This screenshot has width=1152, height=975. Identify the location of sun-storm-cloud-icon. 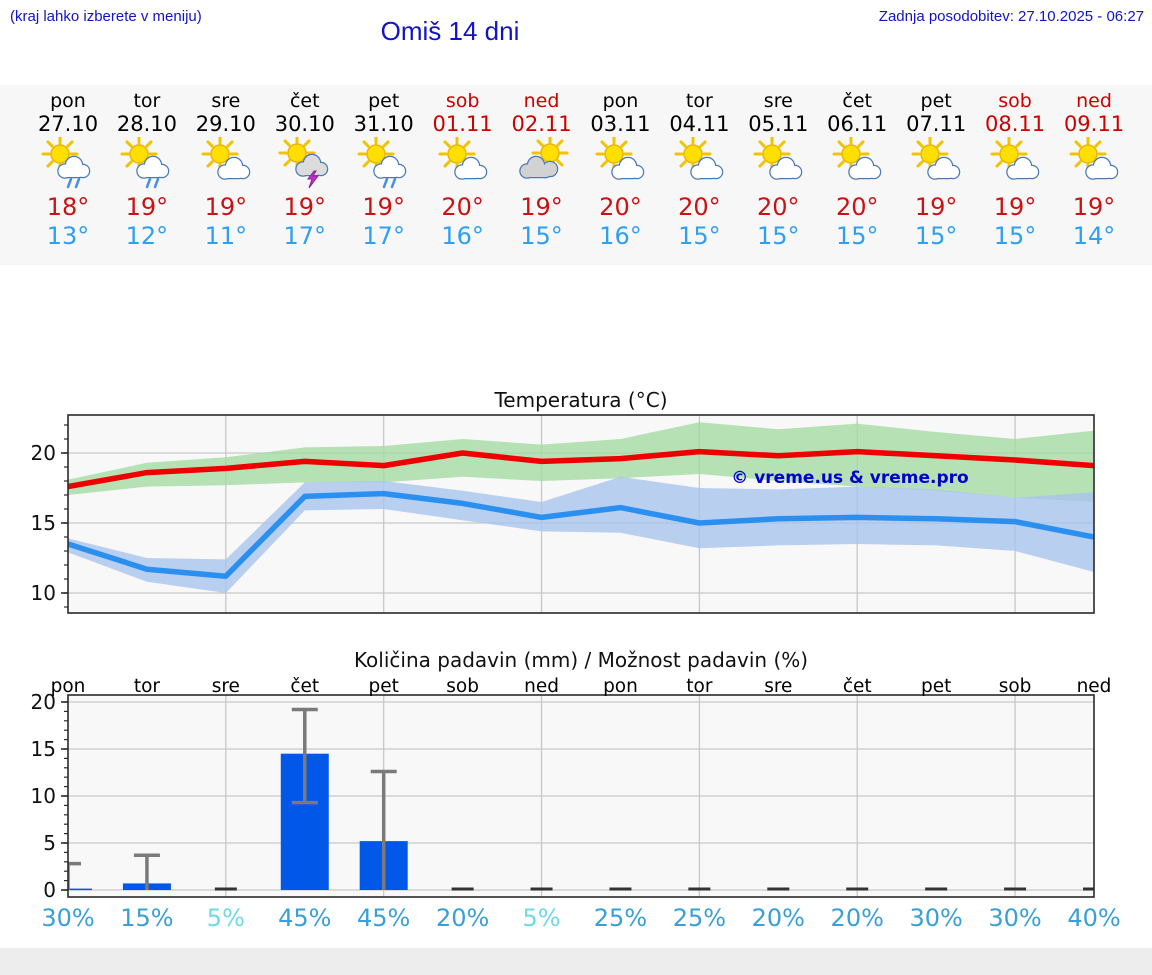
(305, 165).